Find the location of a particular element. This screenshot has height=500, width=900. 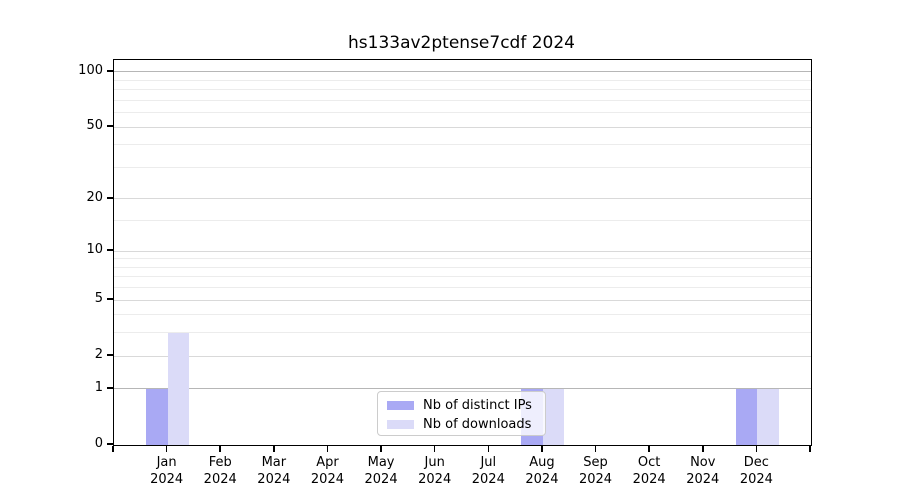

legend: Nb of distinct IPs Nb of downloads is located at coordinates (461, 413).